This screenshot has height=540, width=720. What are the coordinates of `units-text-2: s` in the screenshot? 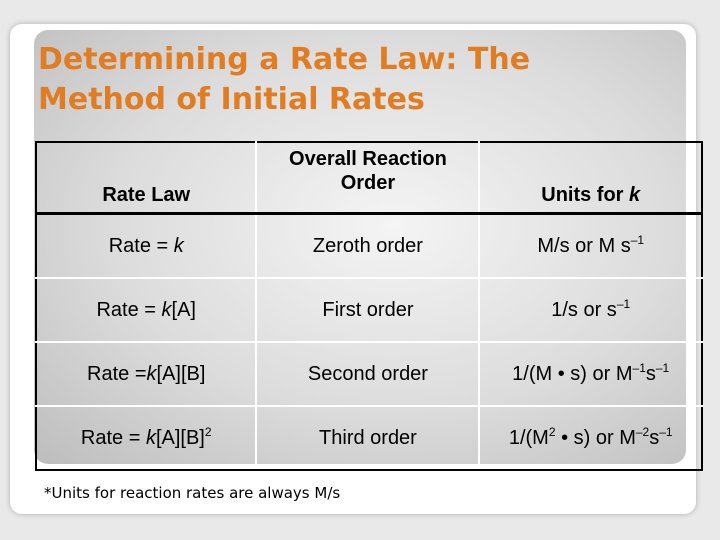 It's located at (650, 373).